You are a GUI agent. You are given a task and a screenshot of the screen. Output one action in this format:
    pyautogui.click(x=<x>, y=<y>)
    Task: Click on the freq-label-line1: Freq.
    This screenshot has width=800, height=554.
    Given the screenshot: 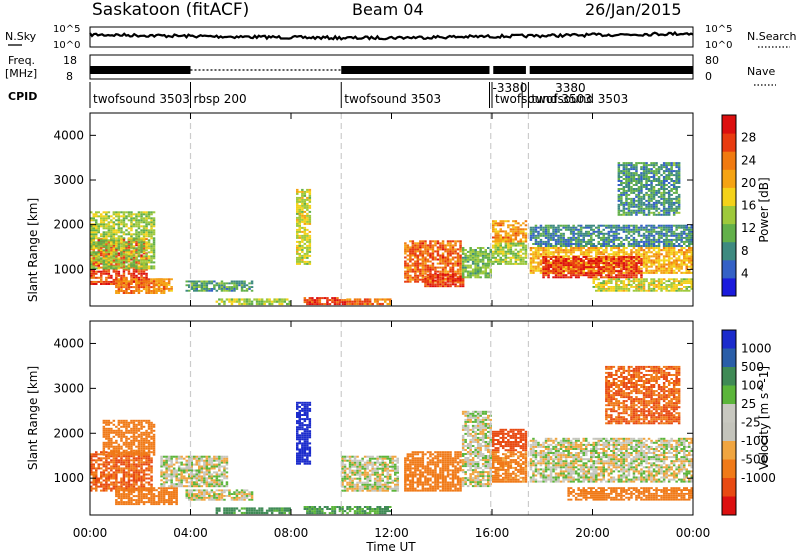 What is the action you would take?
    pyautogui.click(x=21, y=60)
    